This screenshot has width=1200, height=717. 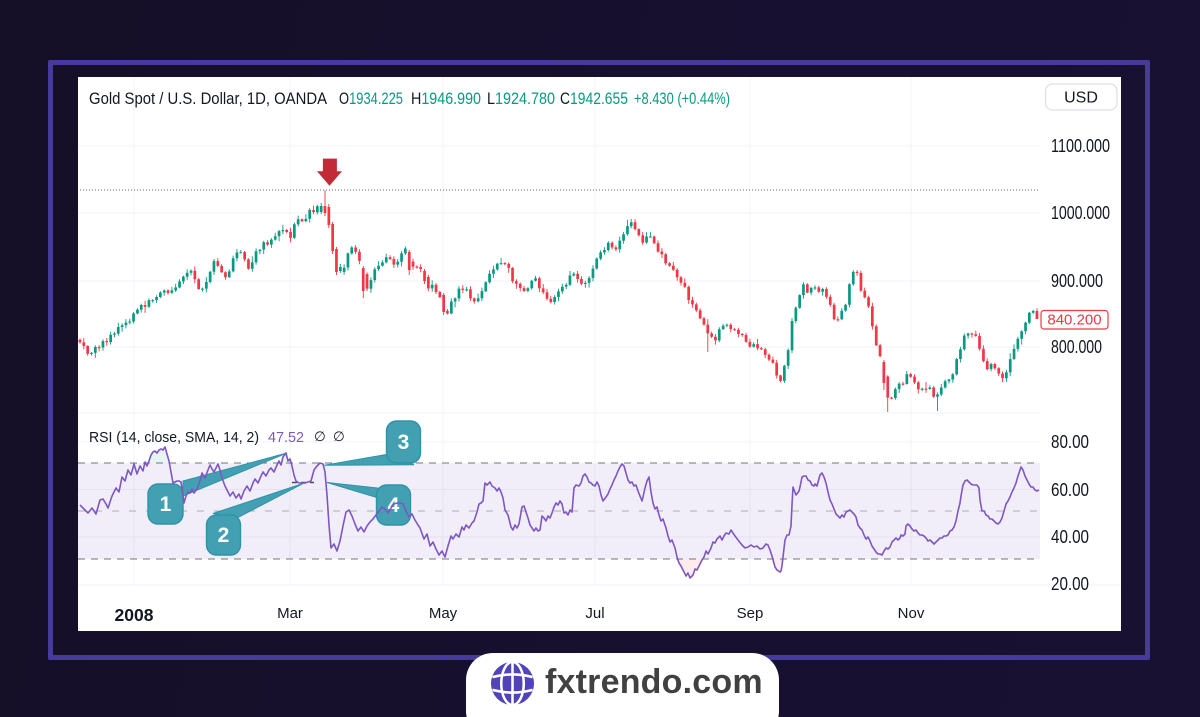 What do you see at coordinates (1080, 146) in the screenshot?
I see `svg-text: 1100.000` at bounding box center [1080, 146].